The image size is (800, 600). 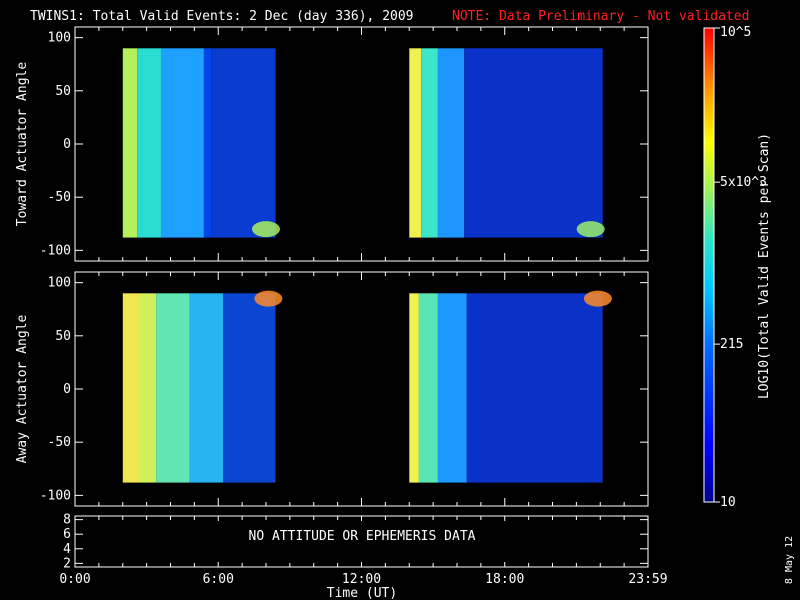 What do you see at coordinates (361, 579) in the screenshot?
I see `x-tick-label: 12:00` at bounding box center [361, 579].